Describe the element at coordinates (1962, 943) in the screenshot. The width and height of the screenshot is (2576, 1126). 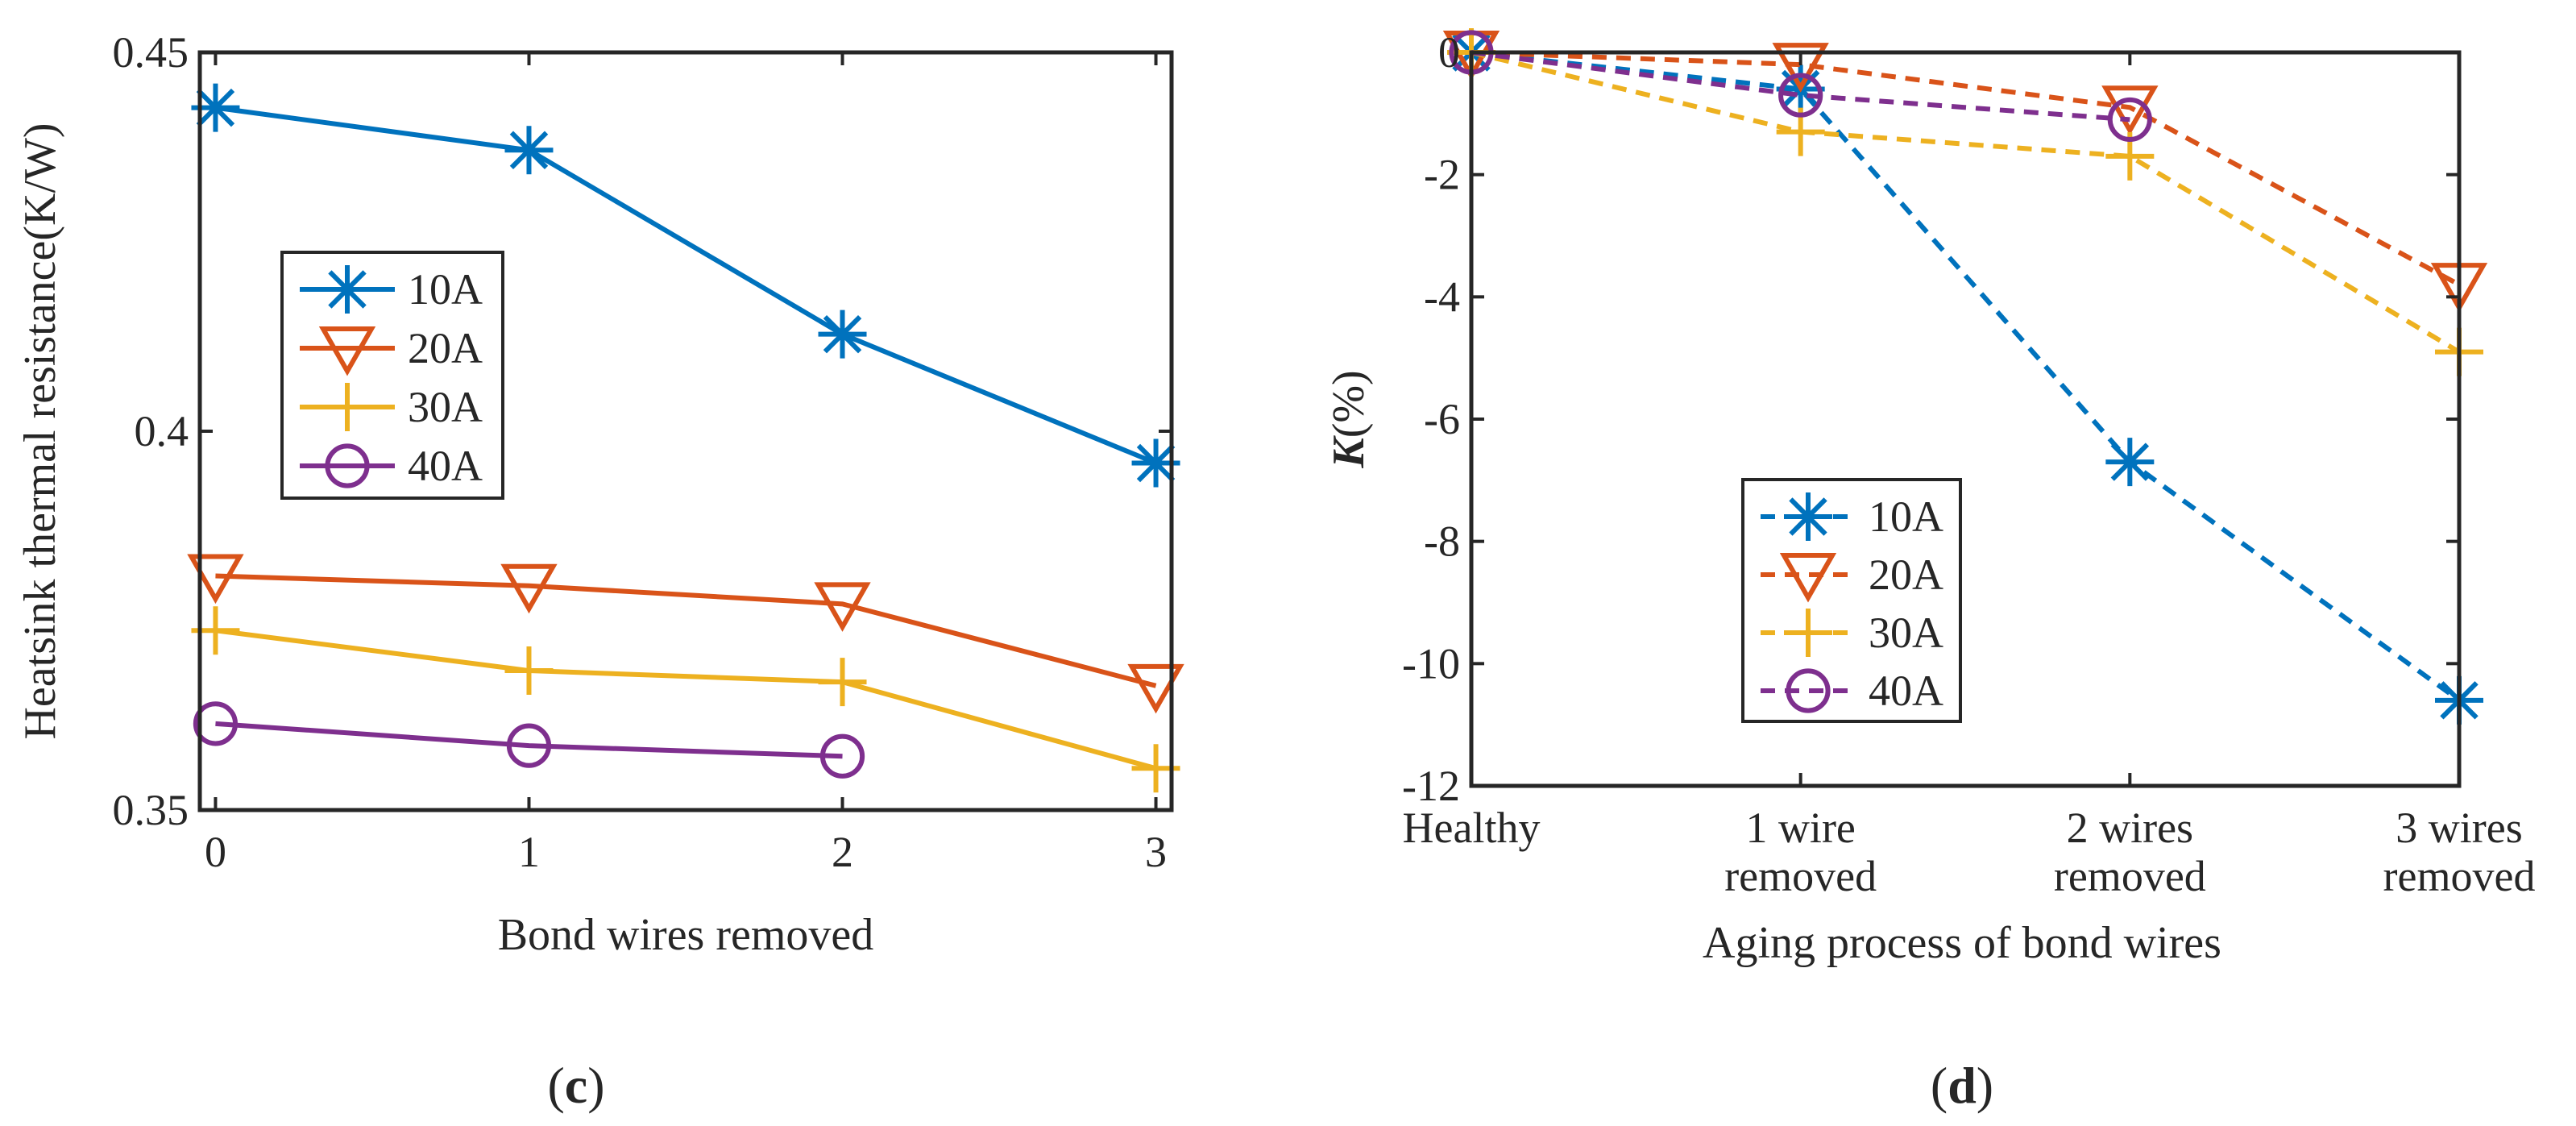
I see `x-axis-label-d: Aging process of bond wires` at that location.